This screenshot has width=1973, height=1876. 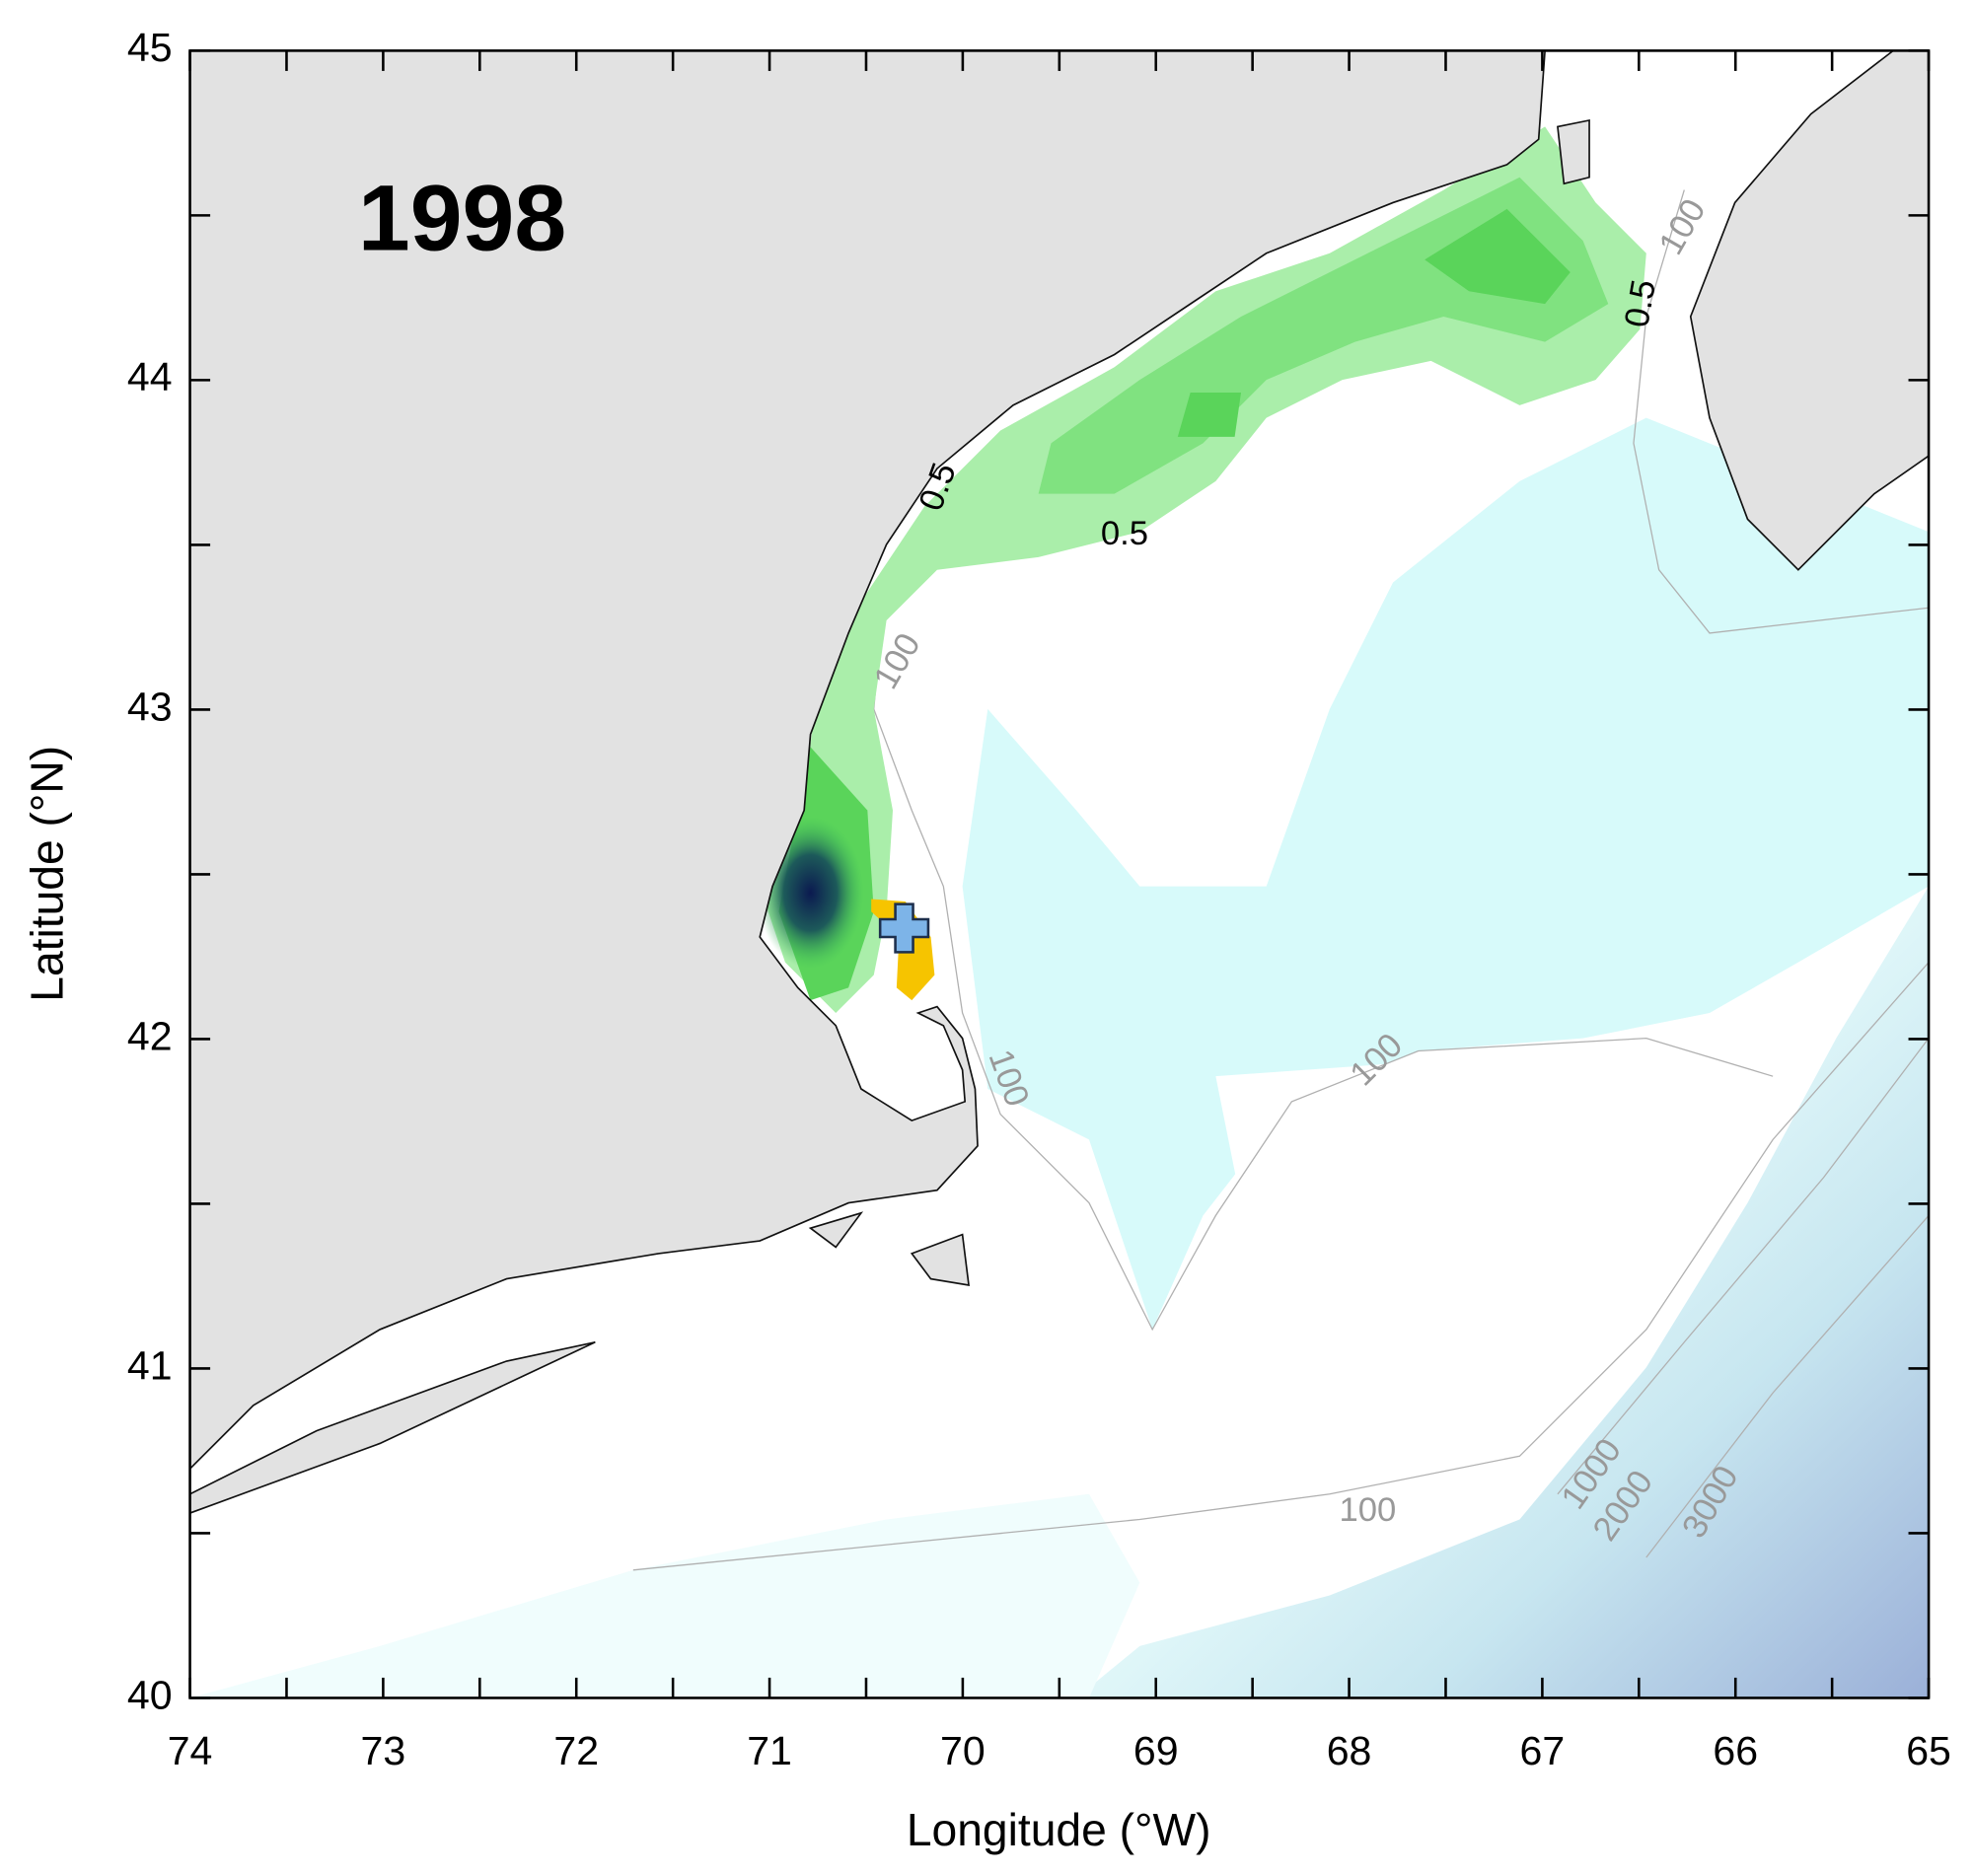 I want to click on nova-scotia, so click(x=1810, y=310).